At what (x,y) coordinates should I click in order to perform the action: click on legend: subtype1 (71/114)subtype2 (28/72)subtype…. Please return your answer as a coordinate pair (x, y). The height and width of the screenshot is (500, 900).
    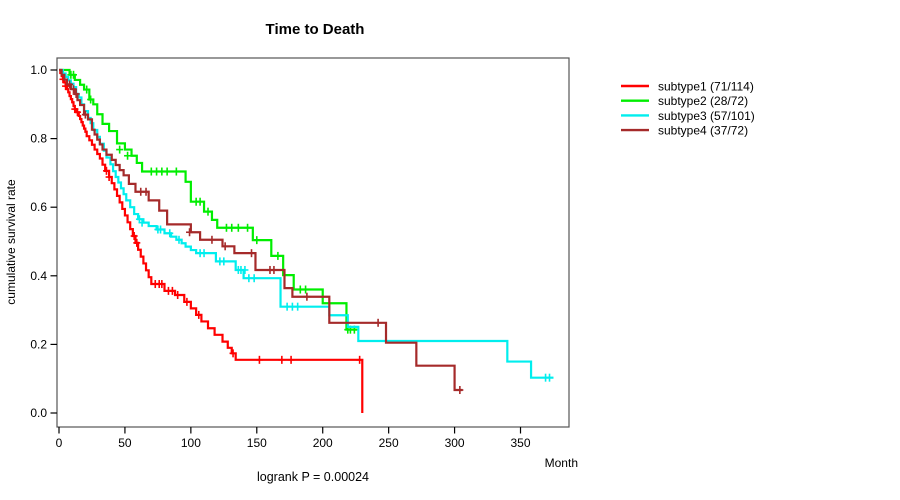
    Looking at the image, I should click on (688, 109).